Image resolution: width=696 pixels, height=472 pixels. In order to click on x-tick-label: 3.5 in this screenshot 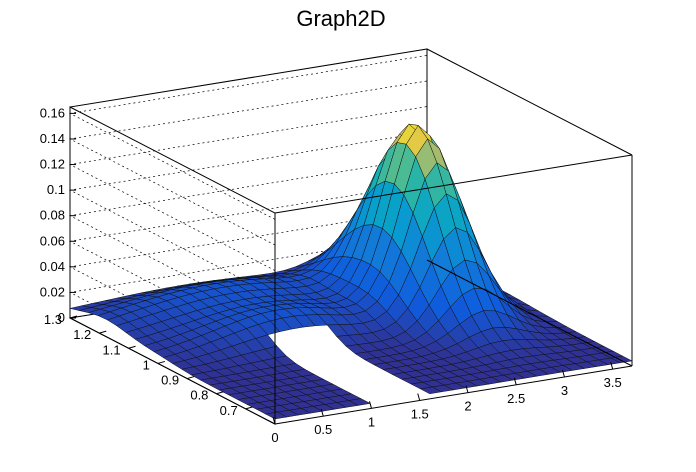, I will do `click(613, 382)`.